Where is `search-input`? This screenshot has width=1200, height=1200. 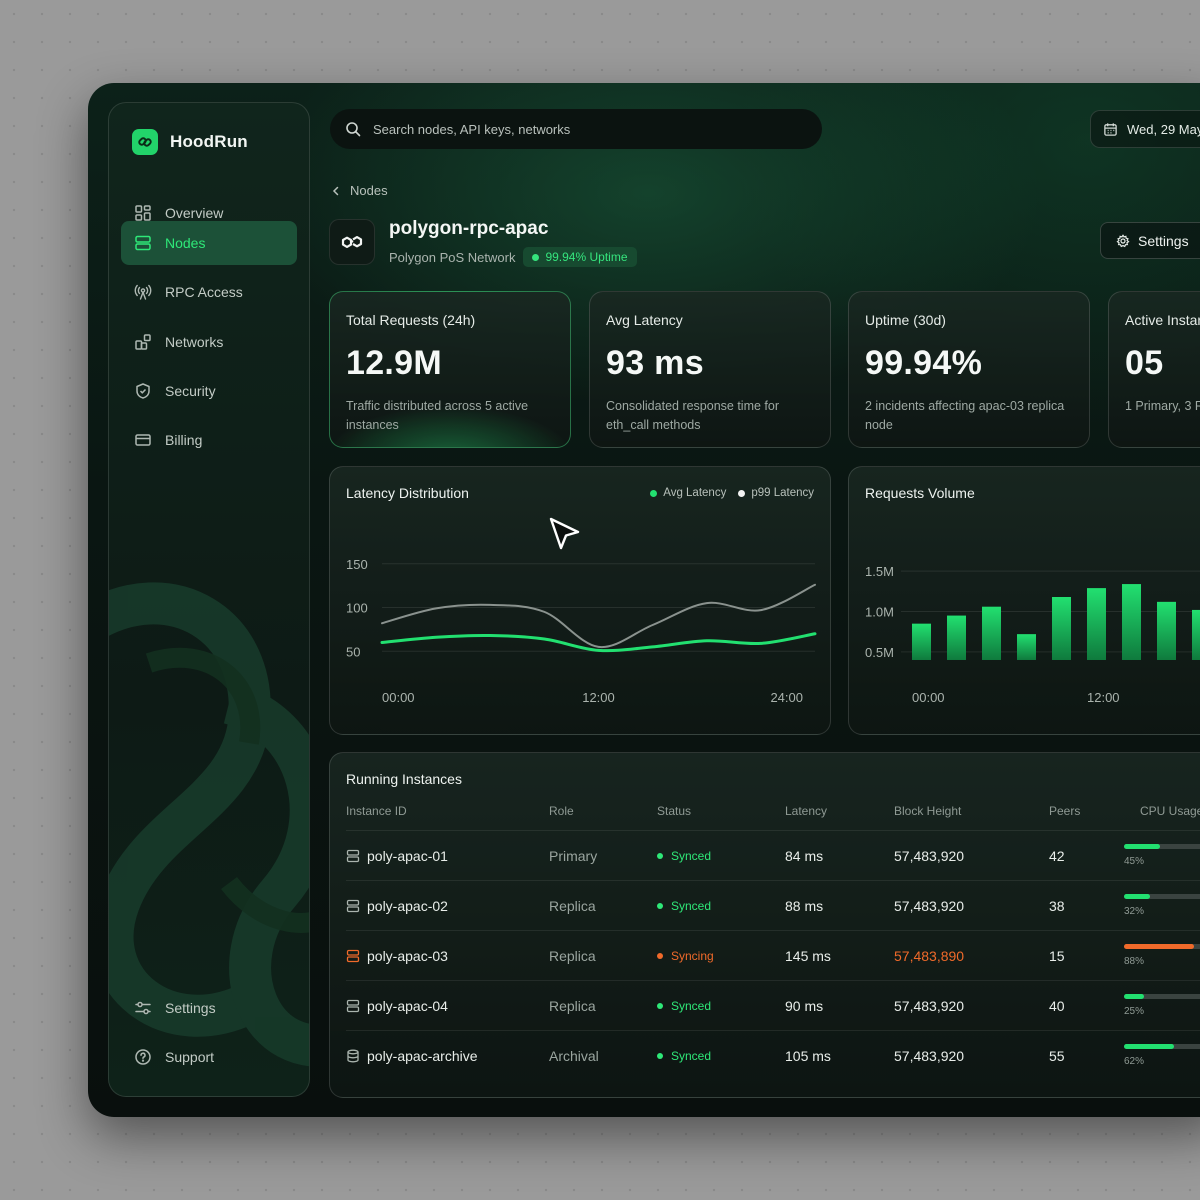
search-input is located at coordinates (583, 129).